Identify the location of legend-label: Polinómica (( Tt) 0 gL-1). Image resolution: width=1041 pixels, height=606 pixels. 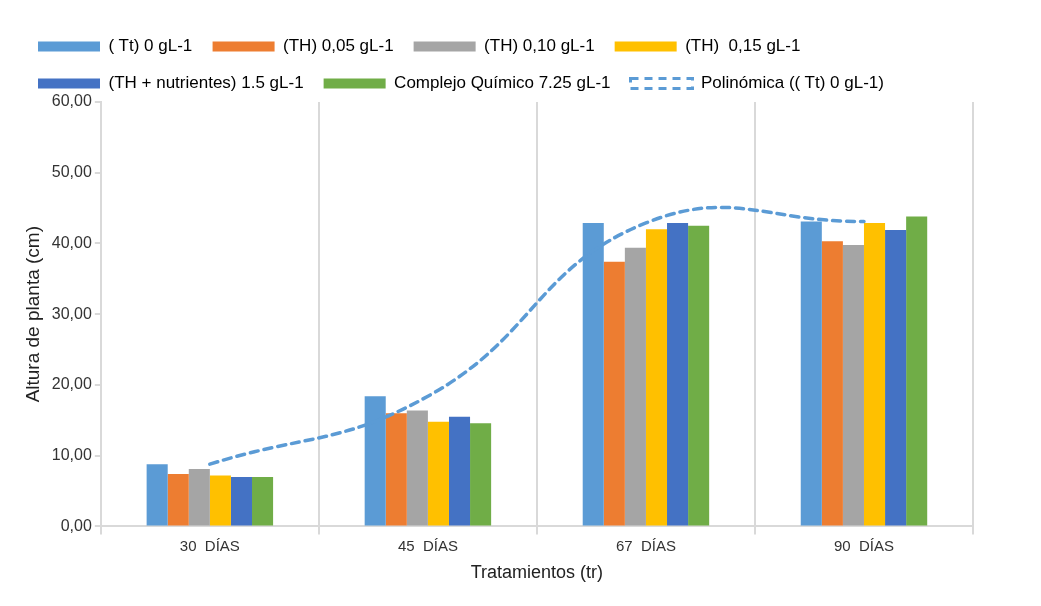
(792, 83).